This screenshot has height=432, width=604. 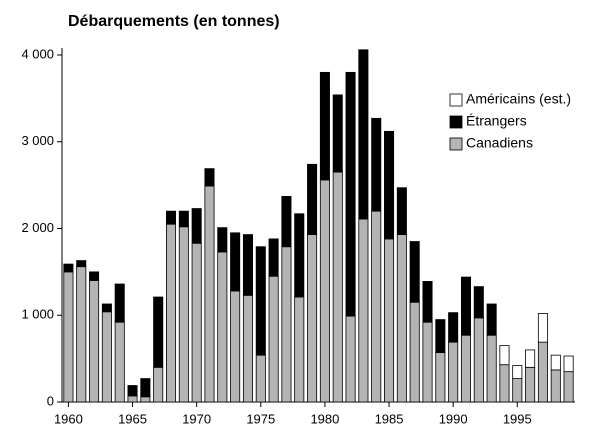 I want to click on chart-title: Débarquements (en tonnes), so click(x=174, y=21).